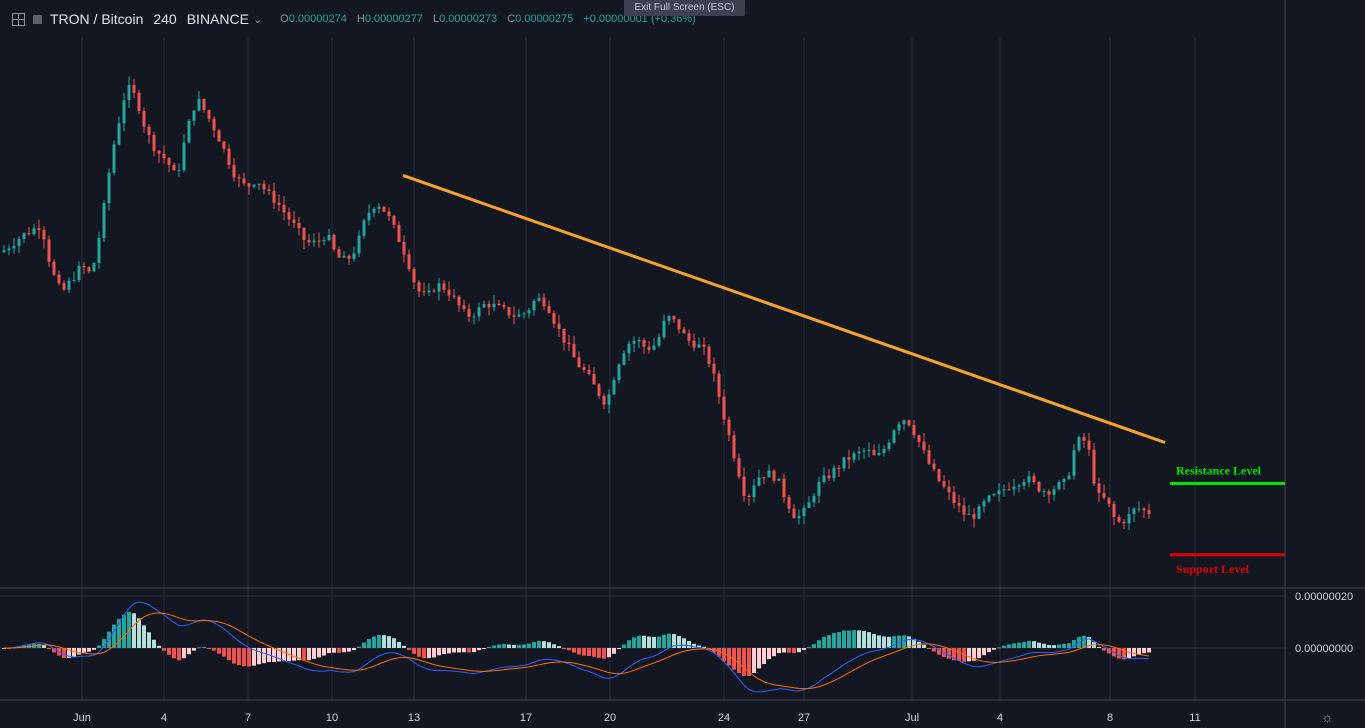  Describe the element at coordinates (1327, 717) in the screenshot. I see `gear-icon: ☼` at that location.